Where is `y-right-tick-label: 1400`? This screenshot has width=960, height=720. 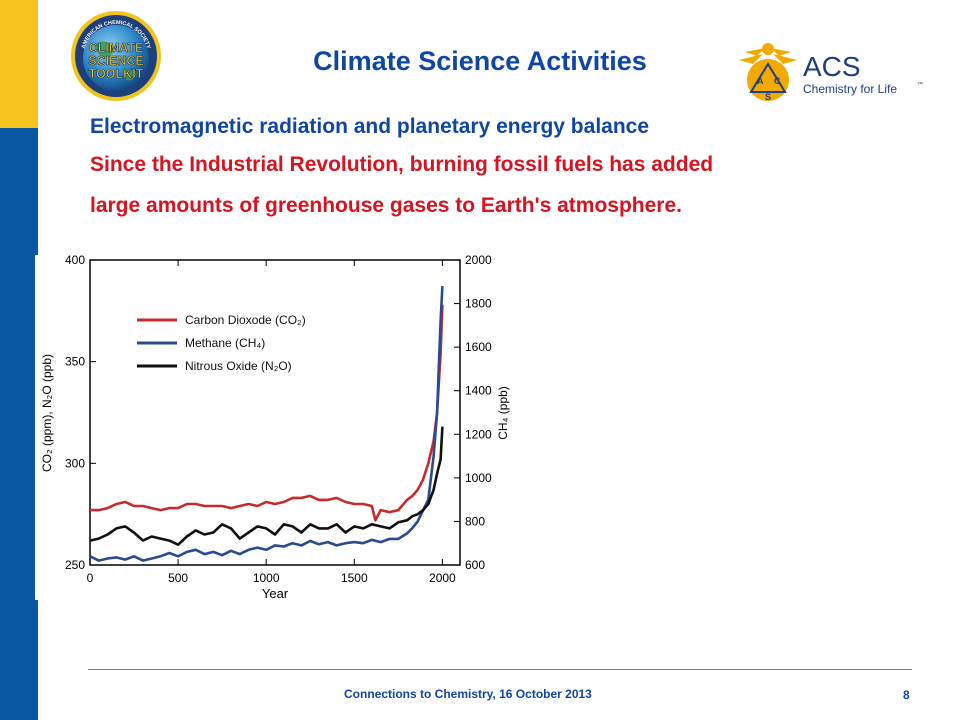 y-right-tick-label: 1400 is located at coordinates (478, 391).